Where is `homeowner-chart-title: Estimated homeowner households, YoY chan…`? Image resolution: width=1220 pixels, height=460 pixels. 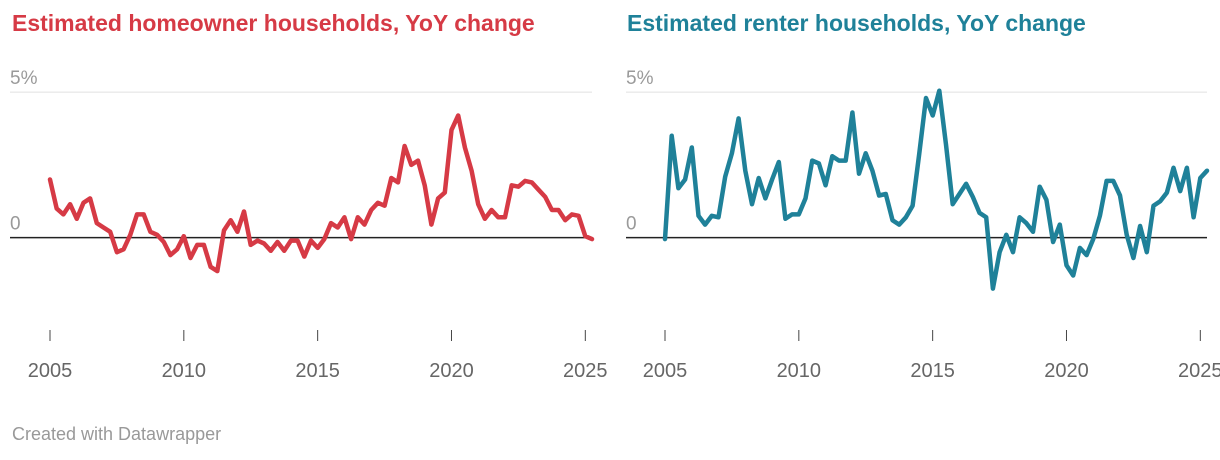 homeowner-chart-title: Estimated homeowner households, YoY chan… is located at coordinates (273, 23).